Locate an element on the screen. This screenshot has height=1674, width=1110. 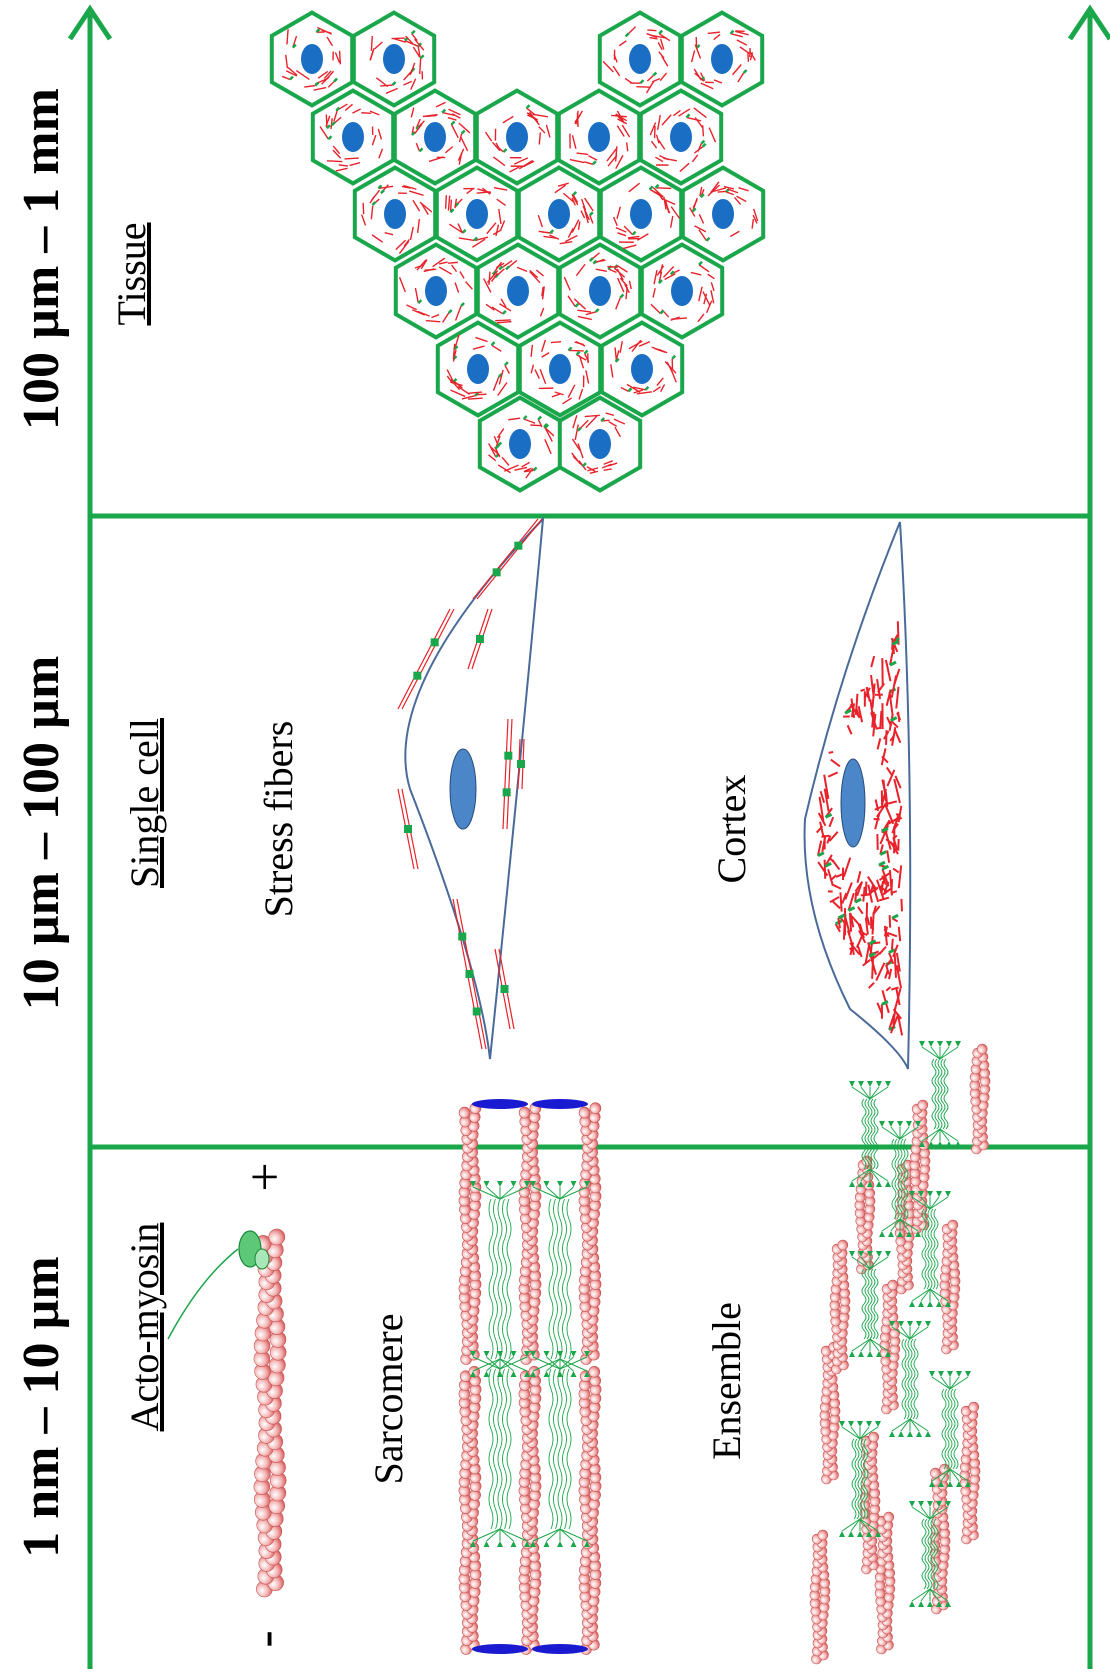
sarcomere-label: Sarcomere is located at coordinates (388, 1398).